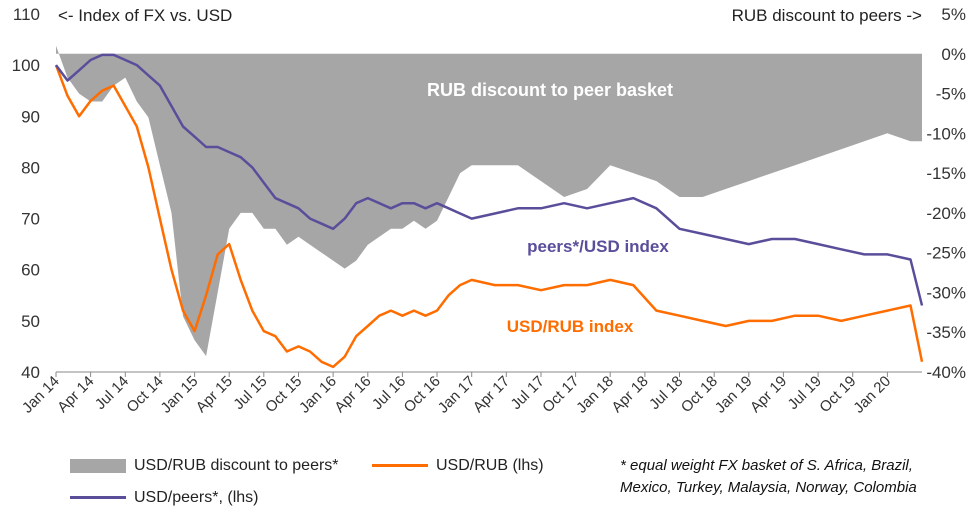 The width and height of the screenshot is (979, 530). What do you see at coordinates (951, 94) in the screenshot?
I see `right-tick-label: -5%` at bounding box center [951, 94].